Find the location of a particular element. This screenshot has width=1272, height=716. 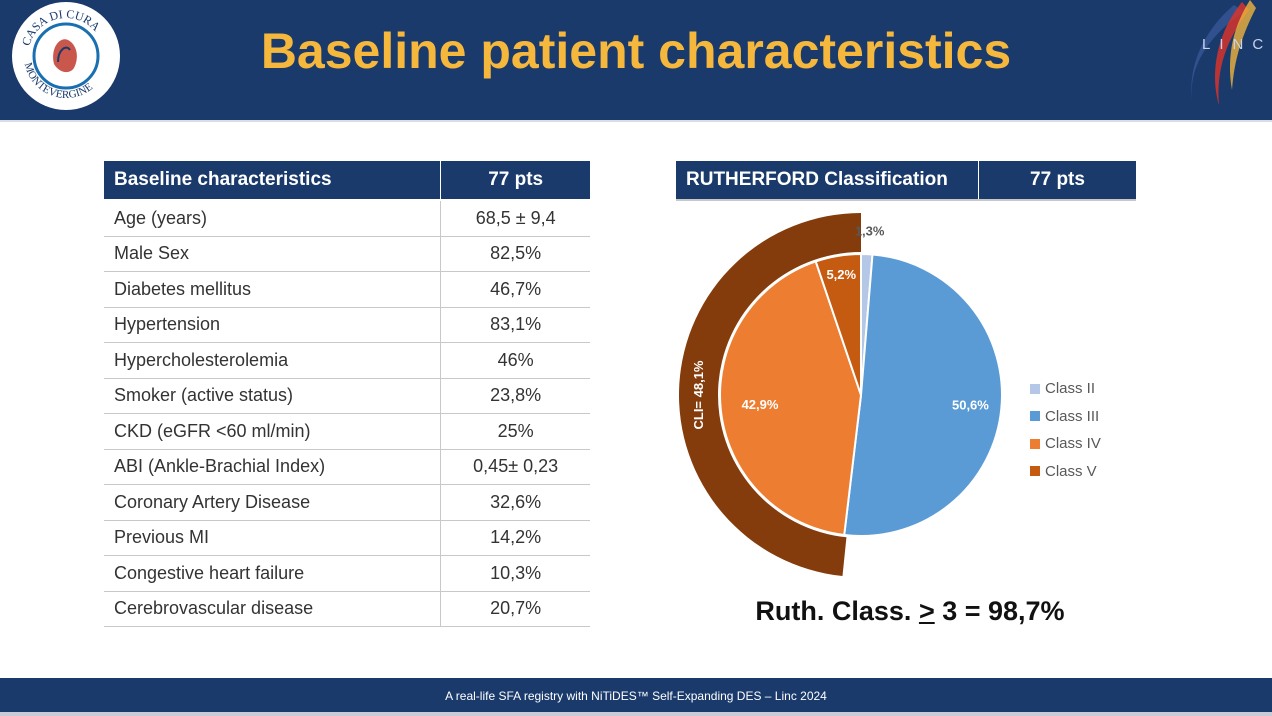

table-row: Coronary Artery Disease 32,6% is located at coordinates (347, 502).